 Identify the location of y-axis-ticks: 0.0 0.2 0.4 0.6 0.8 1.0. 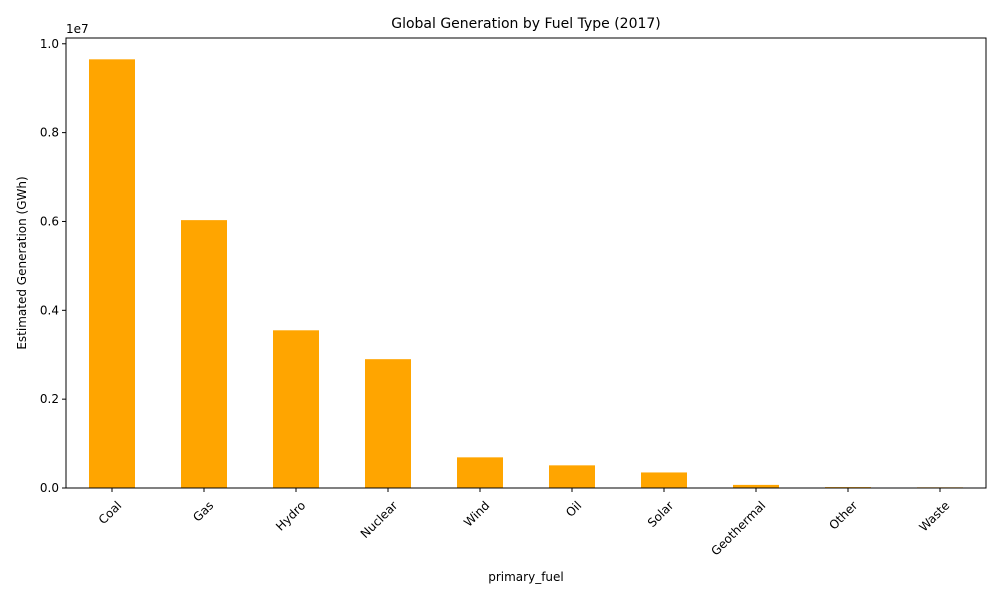
(53, 266).